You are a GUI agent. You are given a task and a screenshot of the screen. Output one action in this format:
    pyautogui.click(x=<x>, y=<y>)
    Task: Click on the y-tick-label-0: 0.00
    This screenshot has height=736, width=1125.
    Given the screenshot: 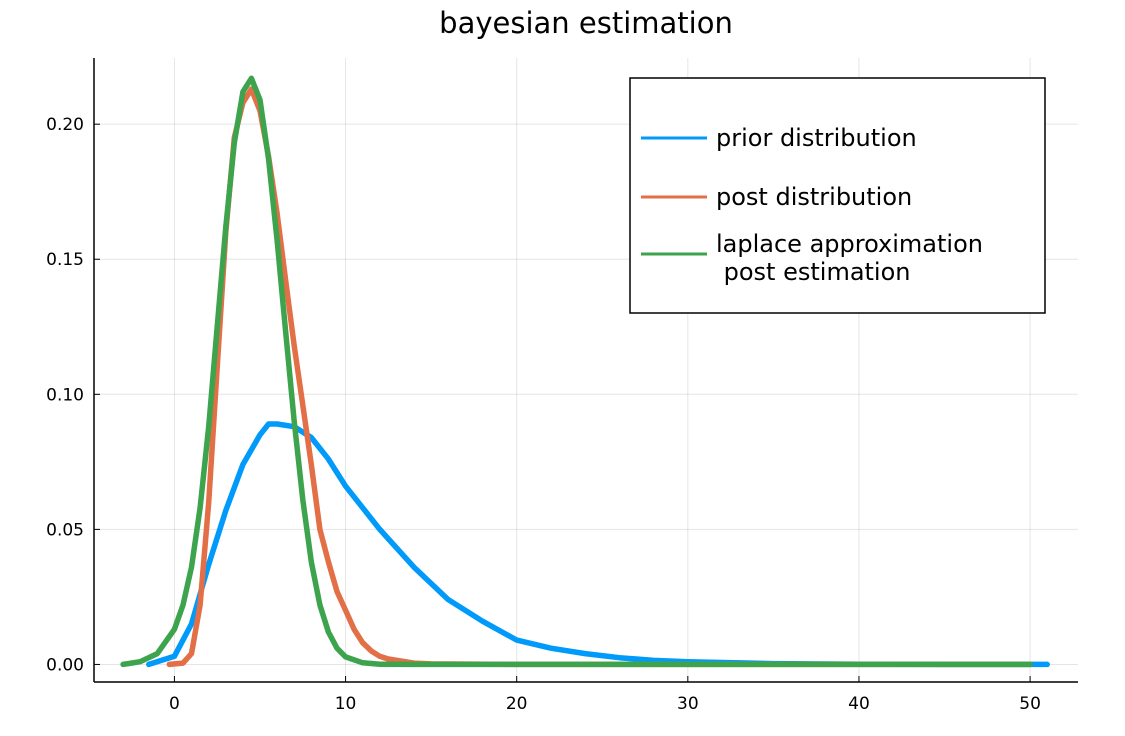 What is the action you would take?
    pyautogui.click(x=65, y=665)
    